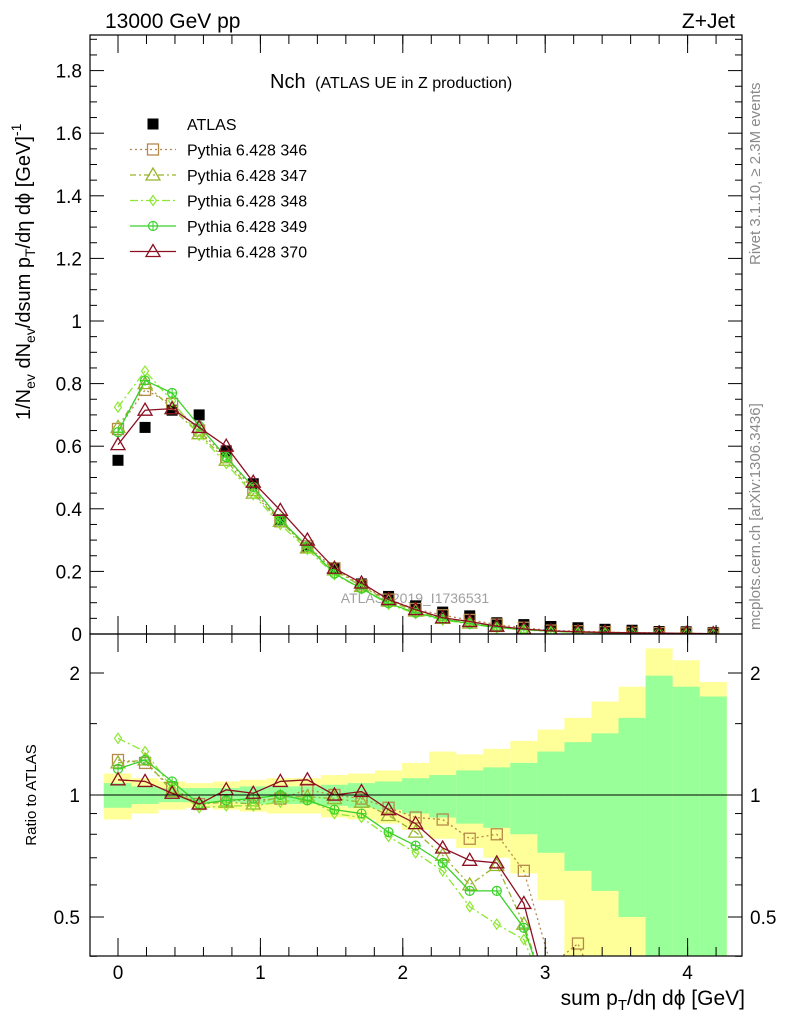  Describe the element at coordinates (172, 21) in the screenshot. I see `header-left: 13000 GeV pp` at that location.